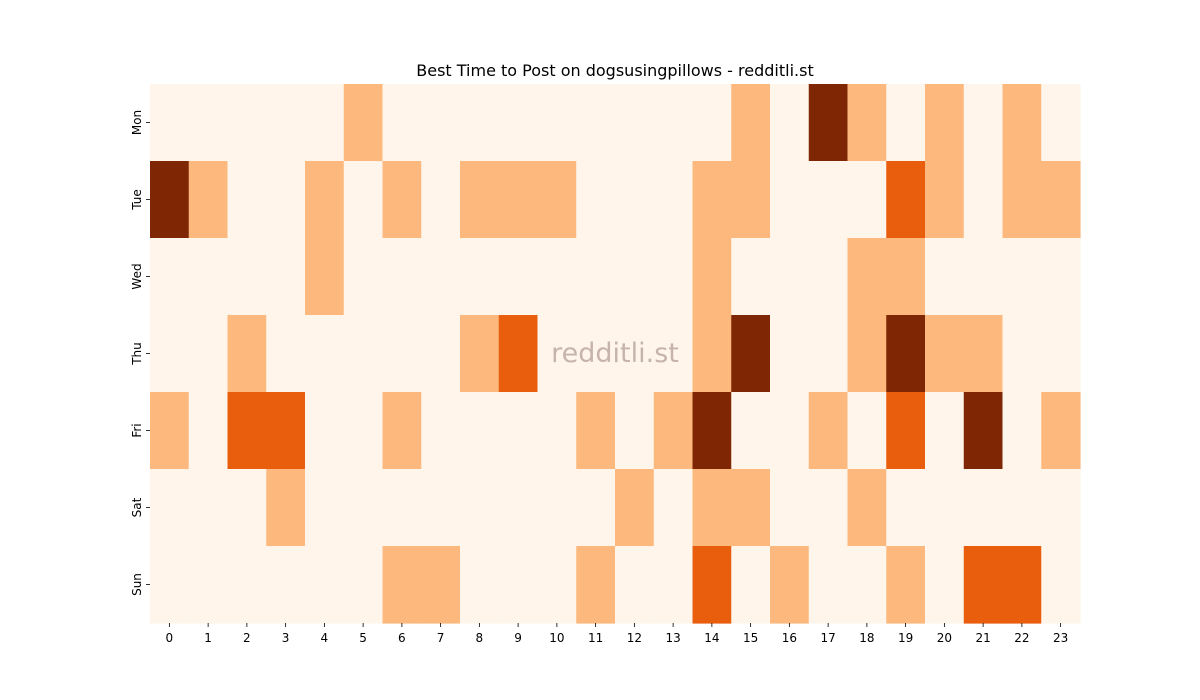  What do you see at coordinates (672, 638) in the screenshot?
I see `x-tick-label: 13` at bounding box center [672, 638].